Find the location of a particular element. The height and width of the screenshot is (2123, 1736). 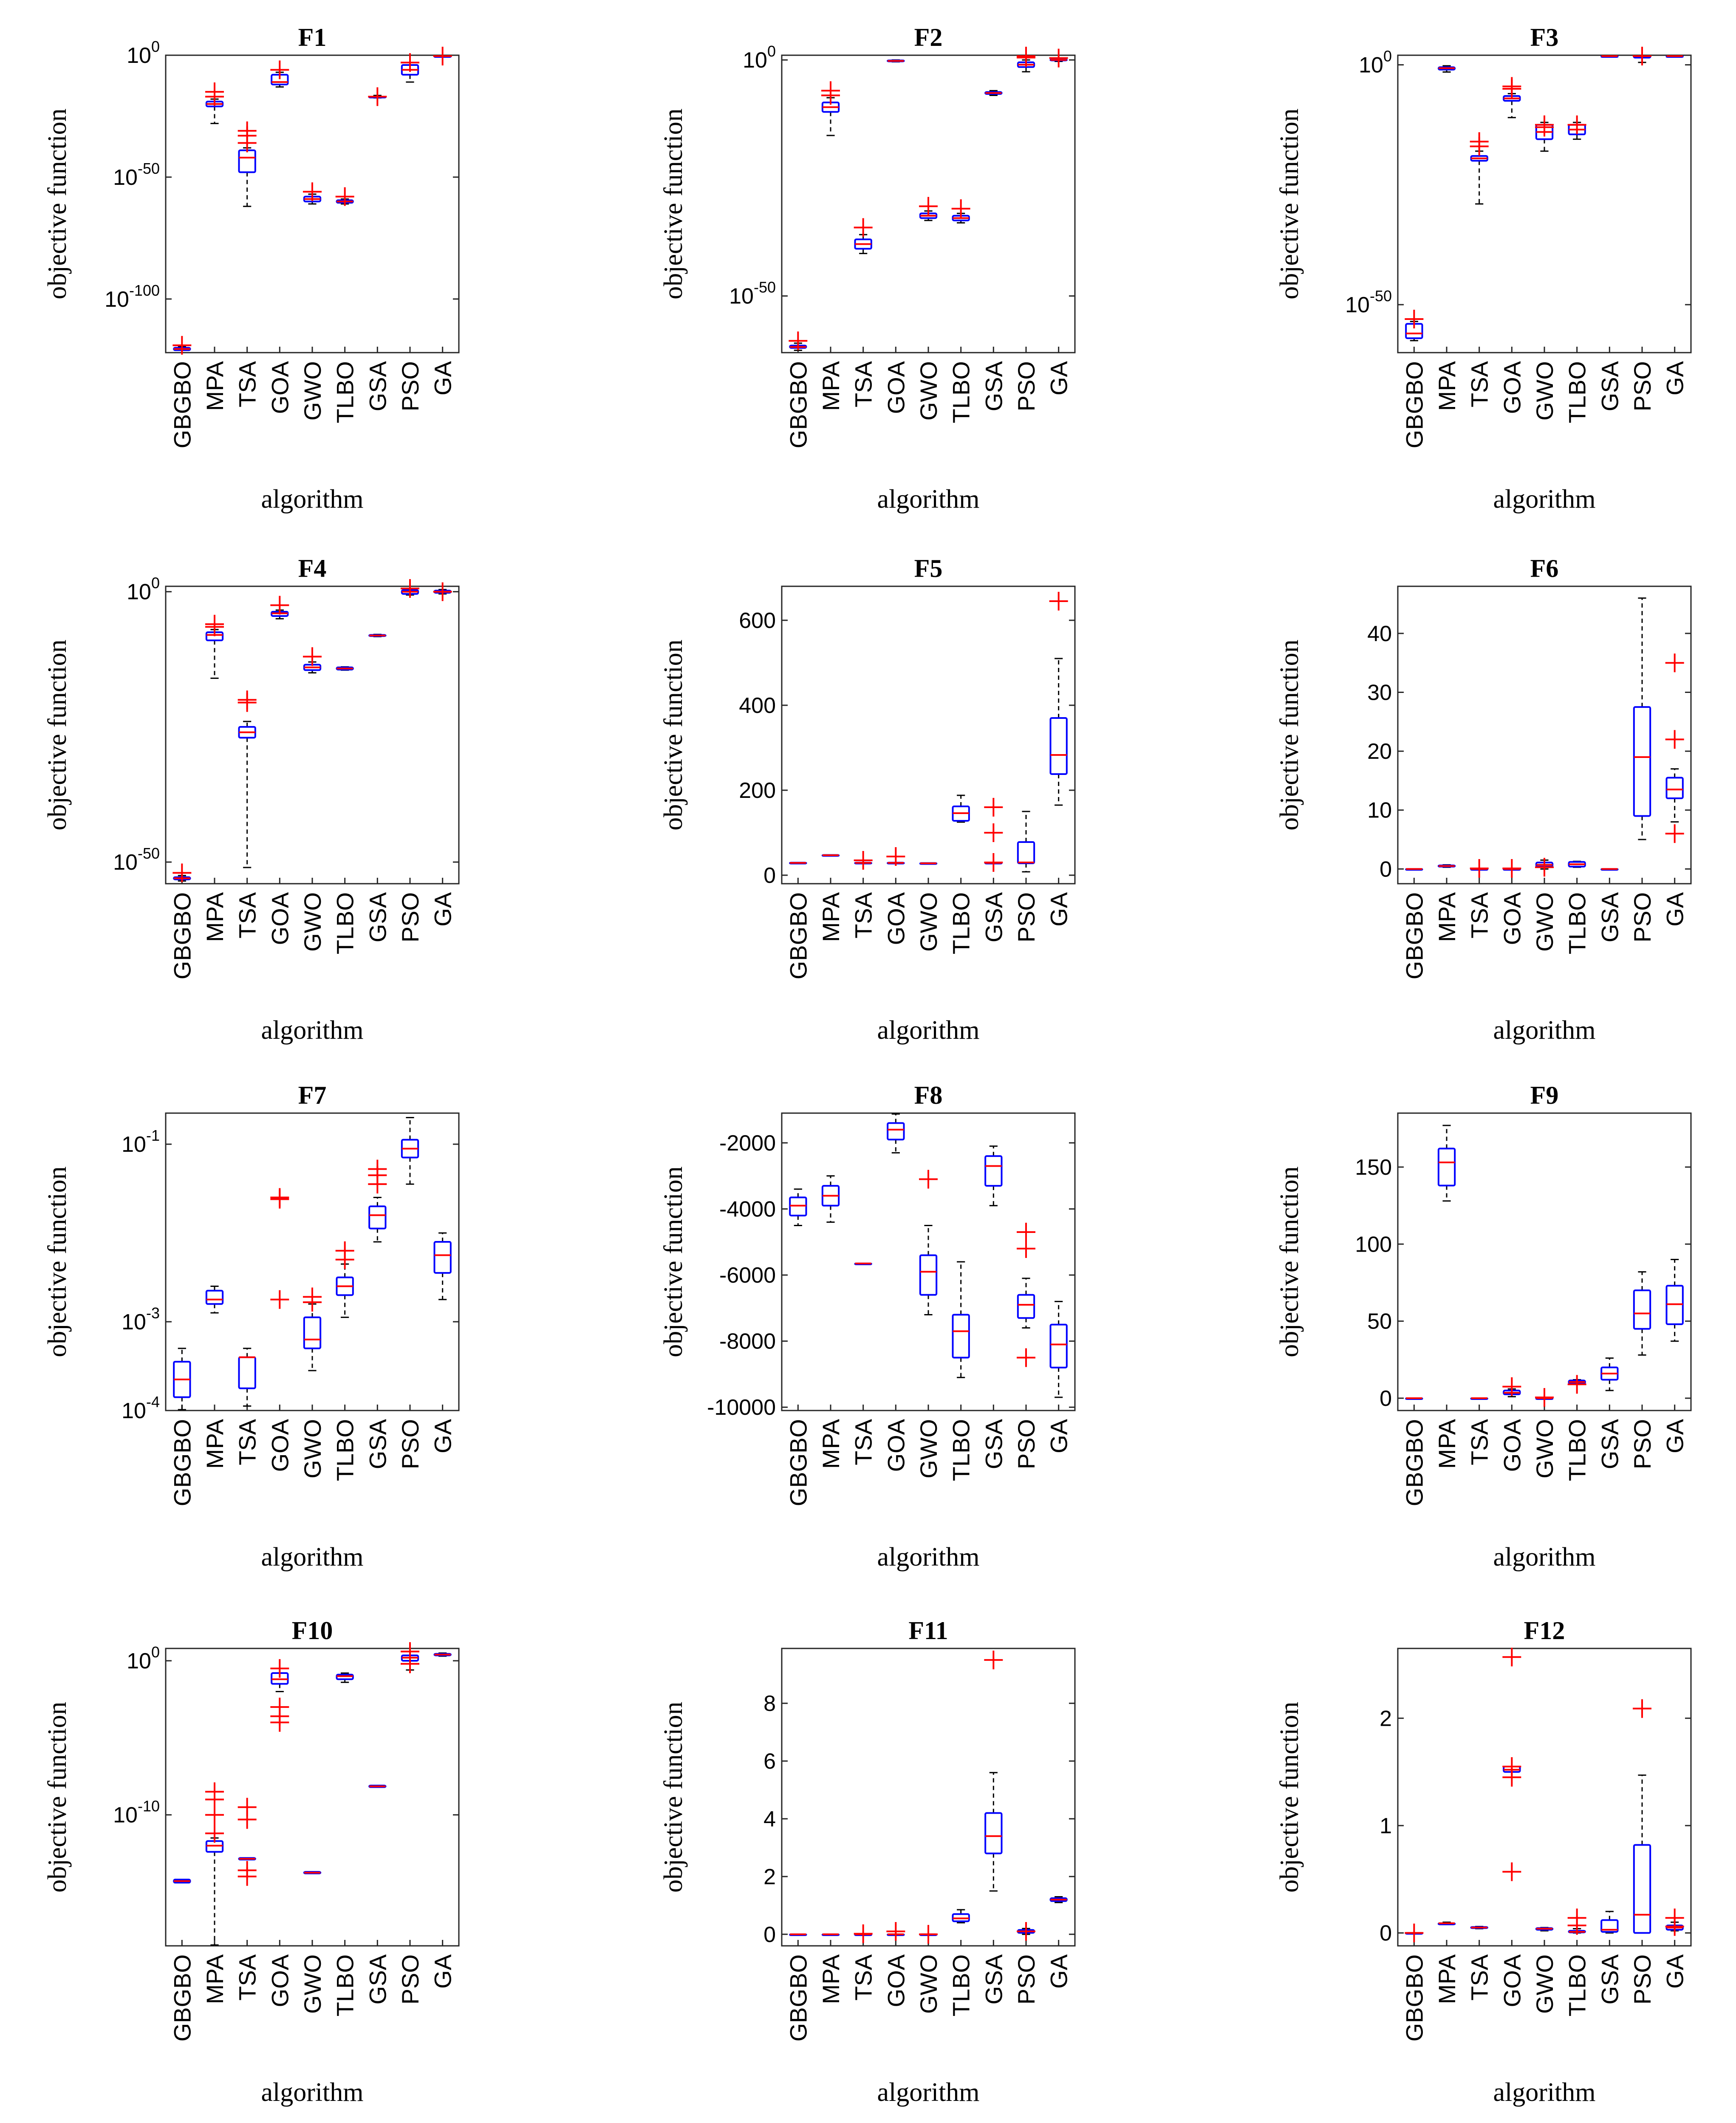

y-tick-label: 200 is located at coordinates (757, 791).